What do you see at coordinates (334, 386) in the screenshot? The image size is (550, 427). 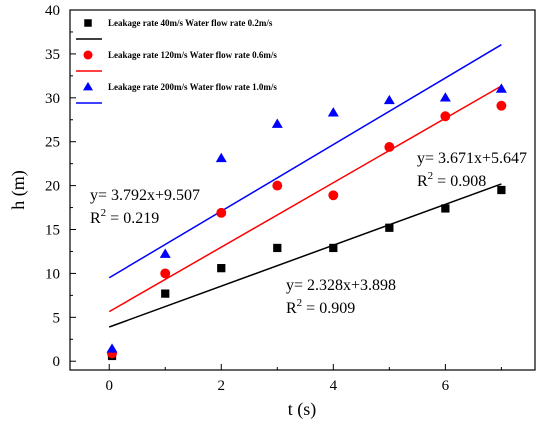 I see `x-tick-label: 4` at bounding box center [334, 386].